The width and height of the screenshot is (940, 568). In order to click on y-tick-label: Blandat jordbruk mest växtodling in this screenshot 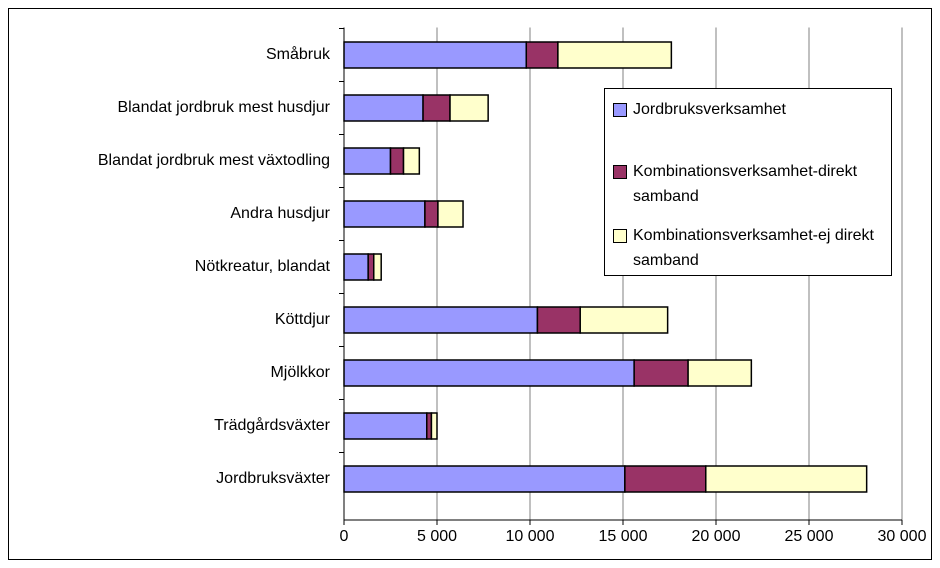, I will do `click(214, 160)`.